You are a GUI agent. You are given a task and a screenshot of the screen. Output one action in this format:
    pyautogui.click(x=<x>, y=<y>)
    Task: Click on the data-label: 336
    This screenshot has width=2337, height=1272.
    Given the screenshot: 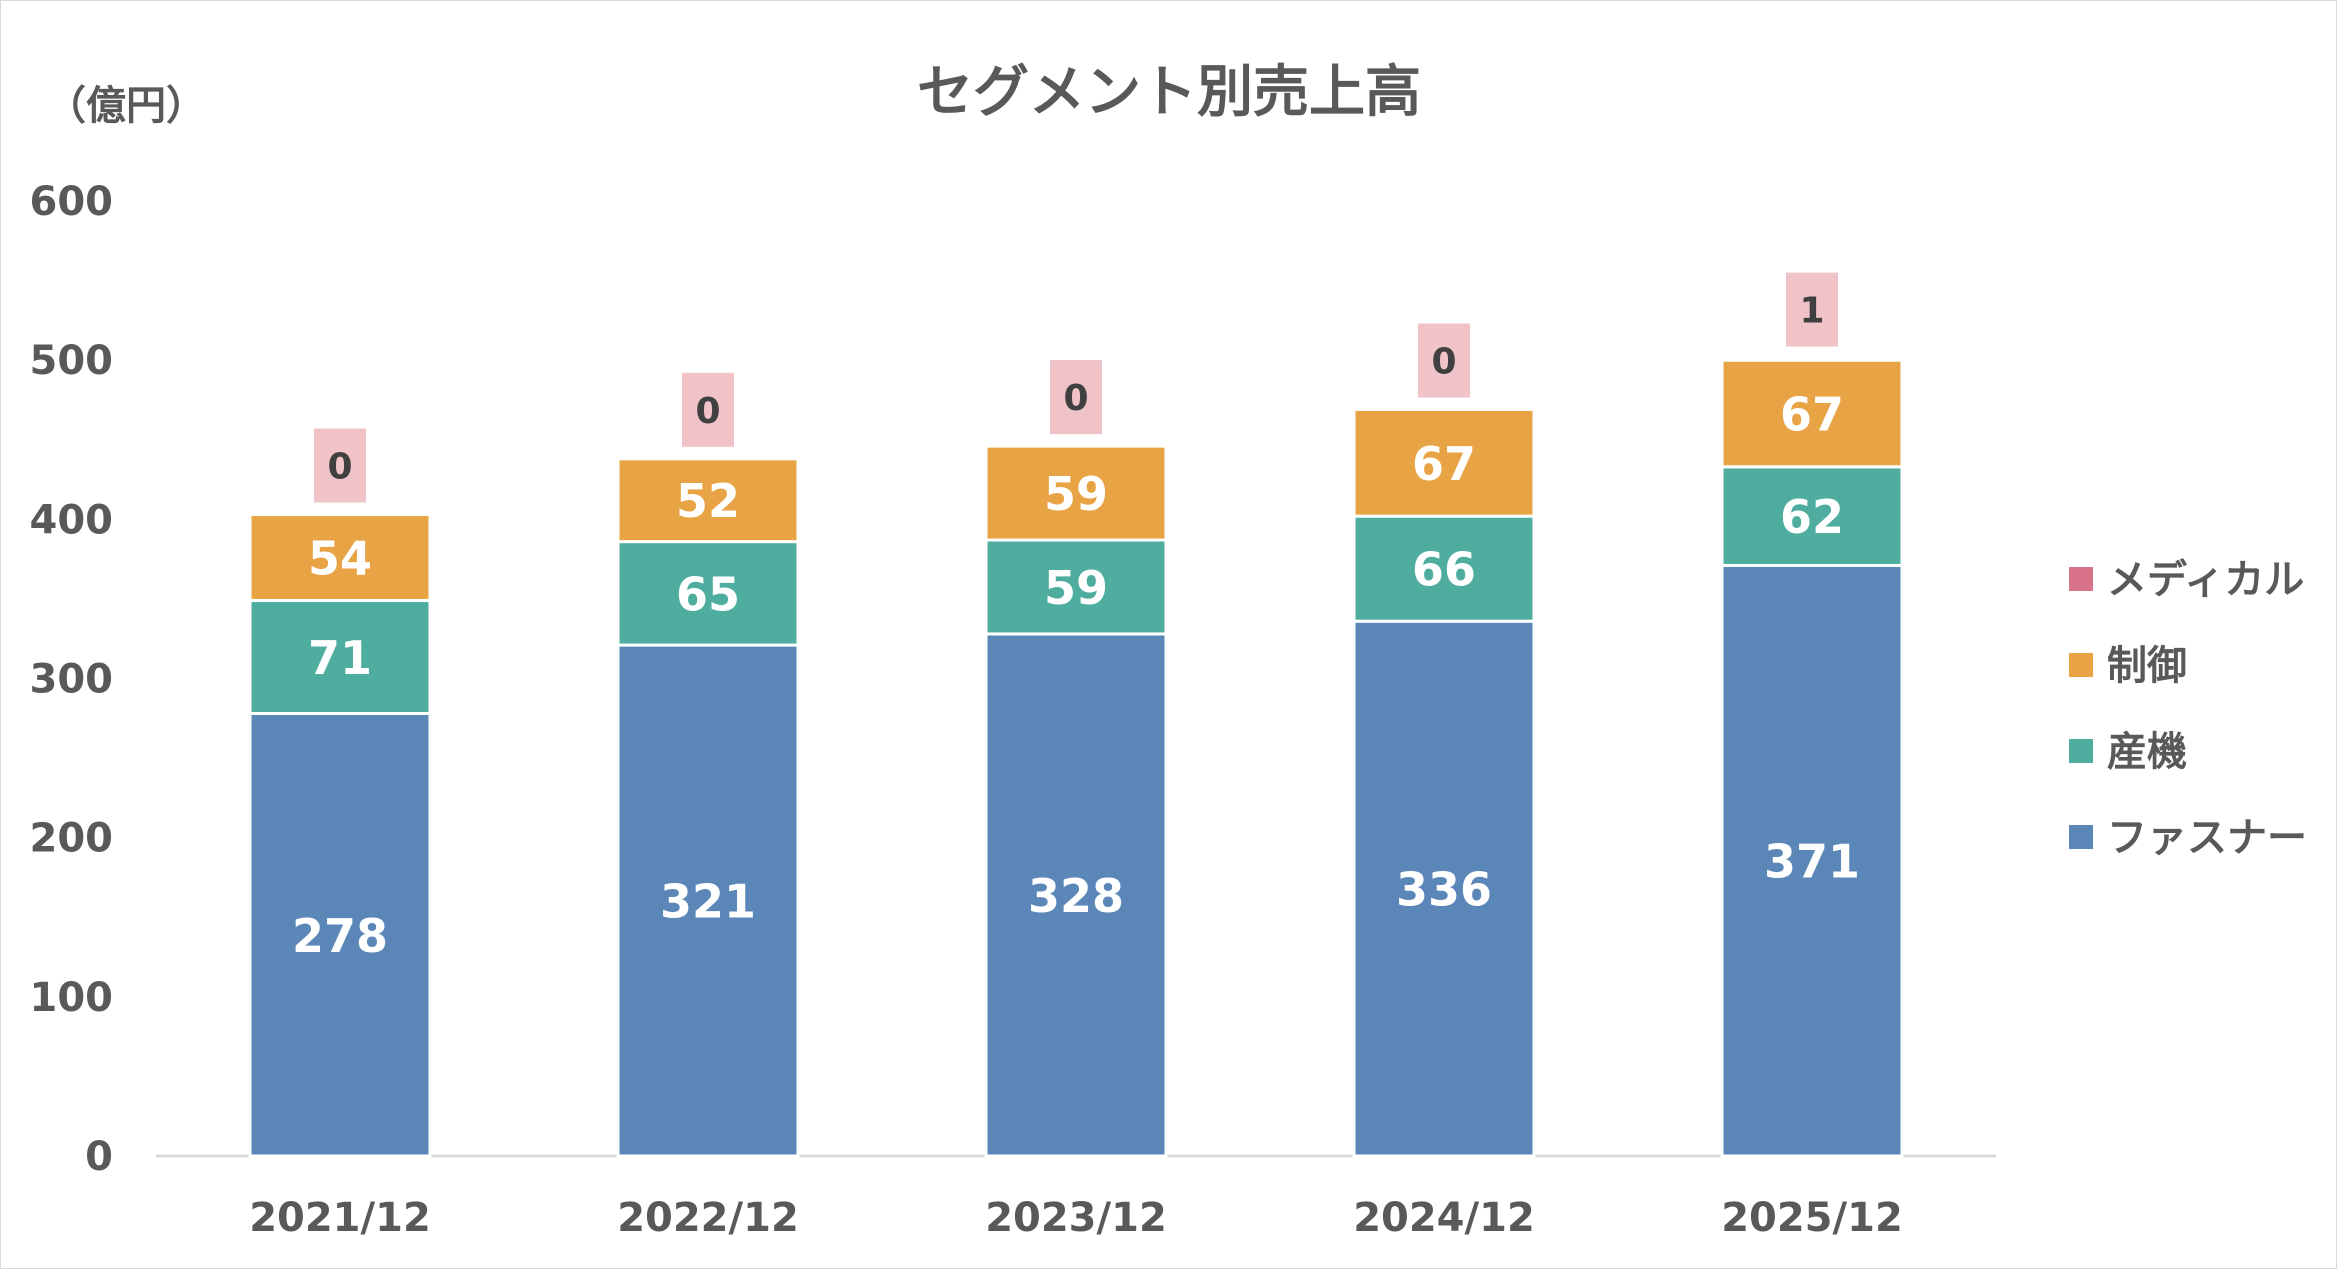 What is the action you would take?
    pyautogui.click(x=1444, y=890)
    